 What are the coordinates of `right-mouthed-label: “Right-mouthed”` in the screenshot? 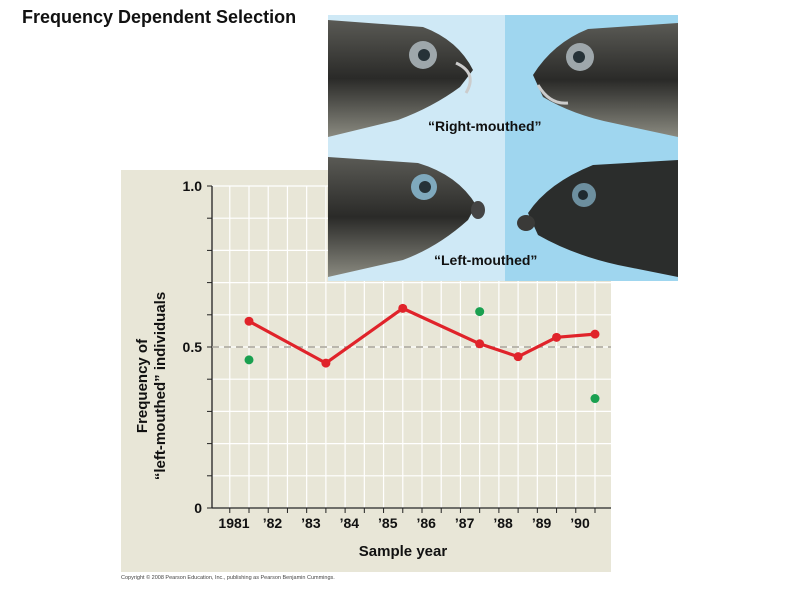 It's located at (485, 126).